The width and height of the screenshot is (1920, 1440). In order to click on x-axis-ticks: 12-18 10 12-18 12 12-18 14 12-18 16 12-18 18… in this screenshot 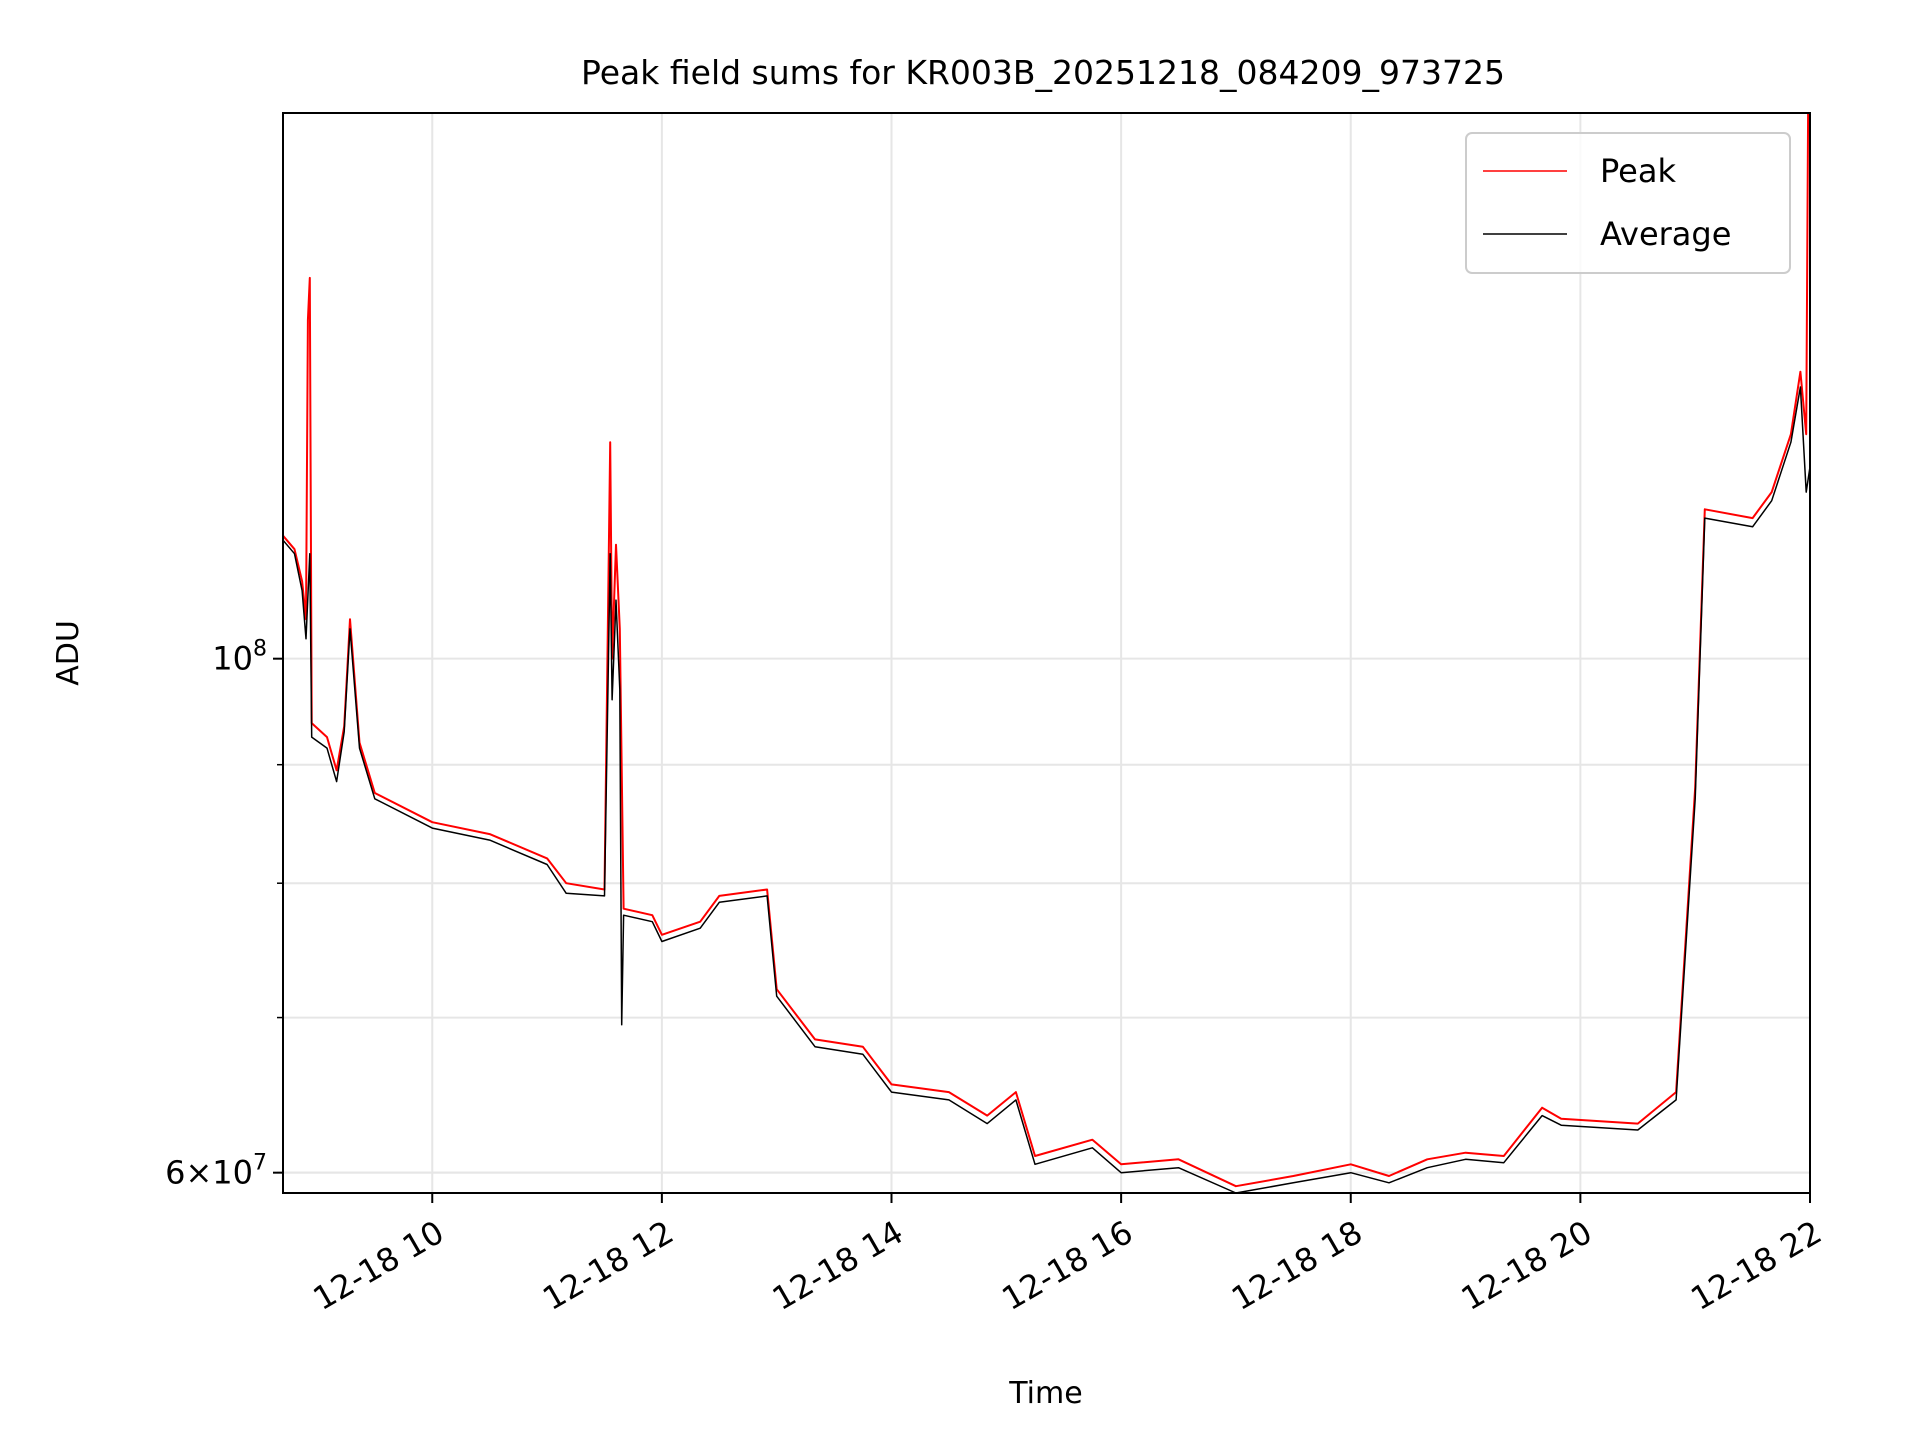, I will do `click(1067, 1255)`.